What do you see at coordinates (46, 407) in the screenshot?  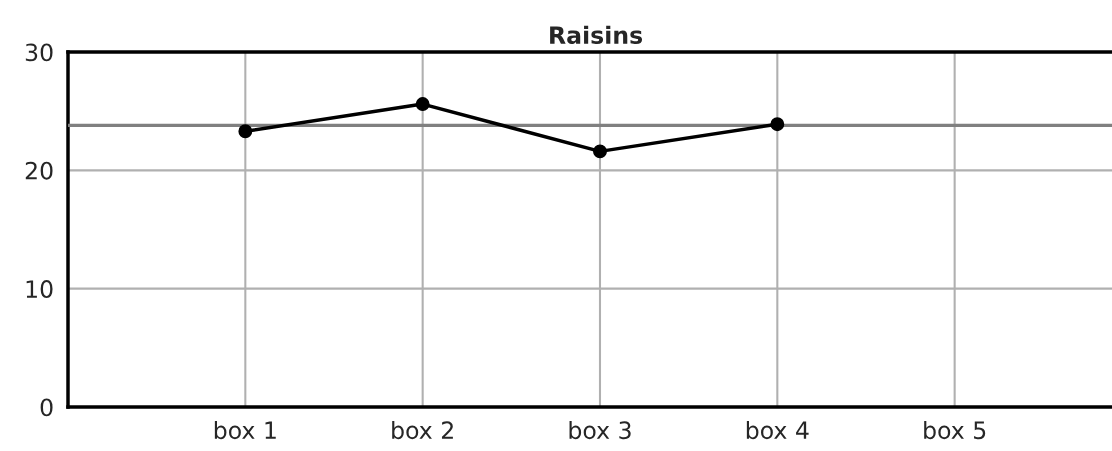 I see `y-tick-label: 0` at bounding box center [46, 407].